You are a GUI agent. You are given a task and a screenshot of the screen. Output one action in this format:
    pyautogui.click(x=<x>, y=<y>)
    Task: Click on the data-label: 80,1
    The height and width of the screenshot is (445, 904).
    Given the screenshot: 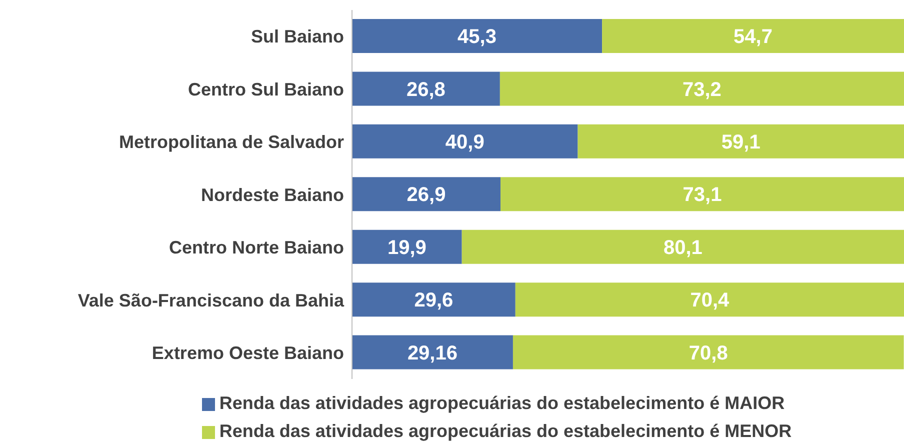 What is the action you would take?
    pyautogui.click(x=682, y=247)
    